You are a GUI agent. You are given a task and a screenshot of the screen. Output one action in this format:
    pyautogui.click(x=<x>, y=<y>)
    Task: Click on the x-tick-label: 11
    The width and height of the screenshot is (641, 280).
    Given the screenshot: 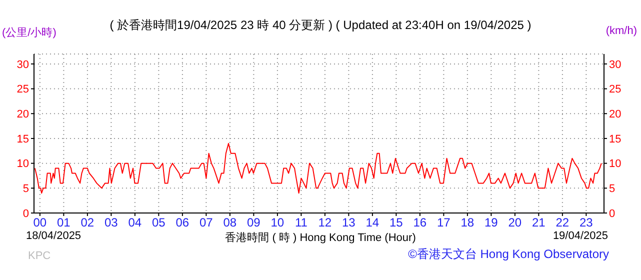 What is the action you would take?
    pyautogui.click(x=301, y=223)
    